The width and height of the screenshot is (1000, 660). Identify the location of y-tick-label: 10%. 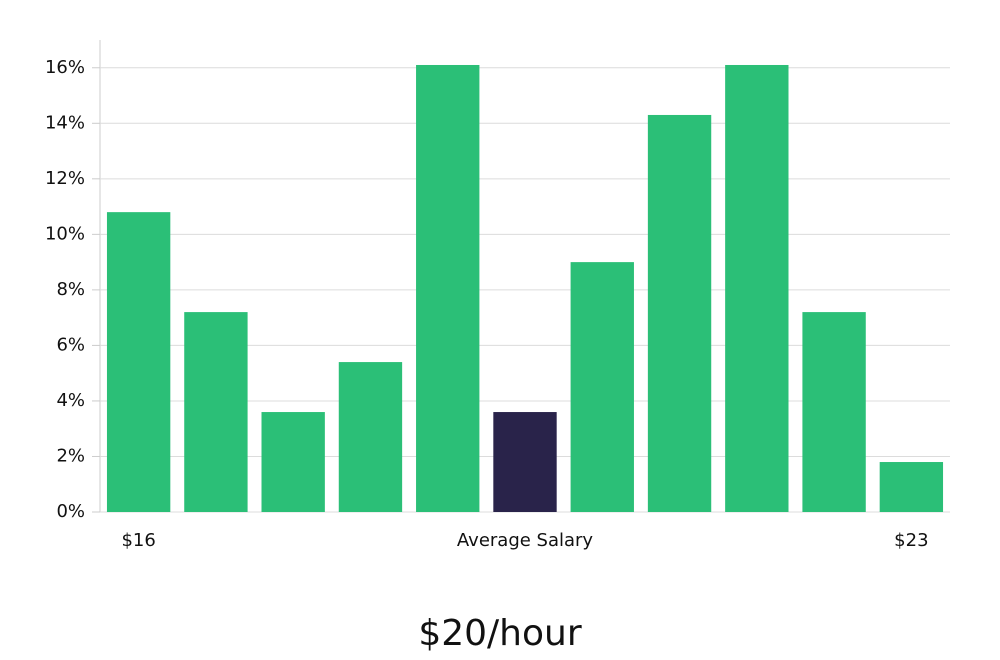
(65, 233).